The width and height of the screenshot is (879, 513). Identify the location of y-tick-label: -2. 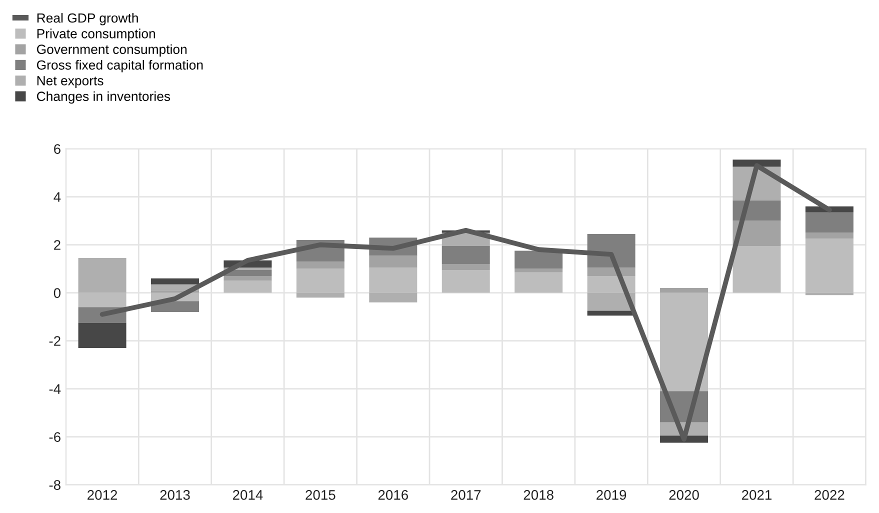
(54, 341).